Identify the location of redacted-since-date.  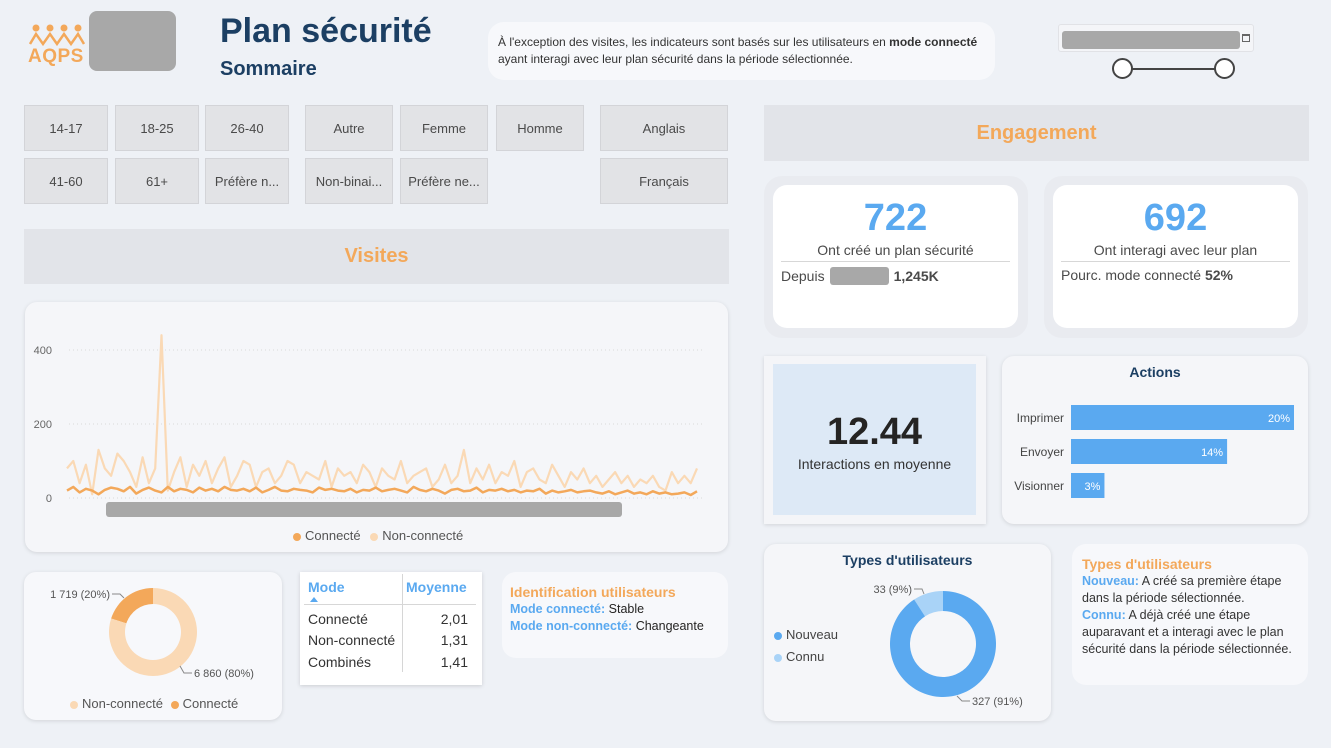
(859, 276).